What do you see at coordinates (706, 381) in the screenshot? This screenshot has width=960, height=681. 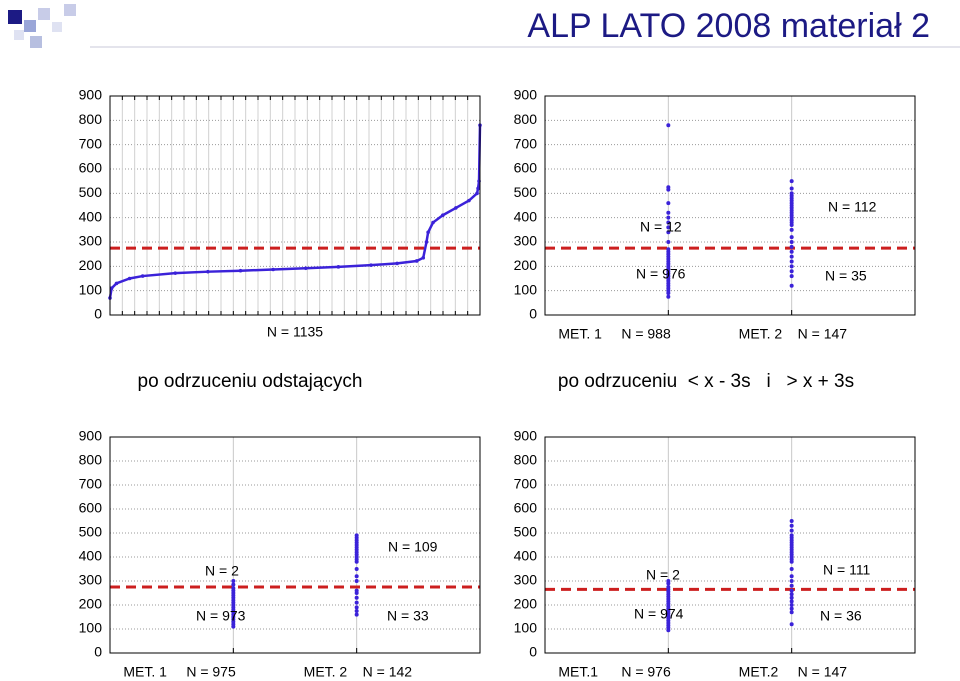 I see `caption: po odrzuceniu < x - 3s i > x + 3s` at bounding box center [706, 381].